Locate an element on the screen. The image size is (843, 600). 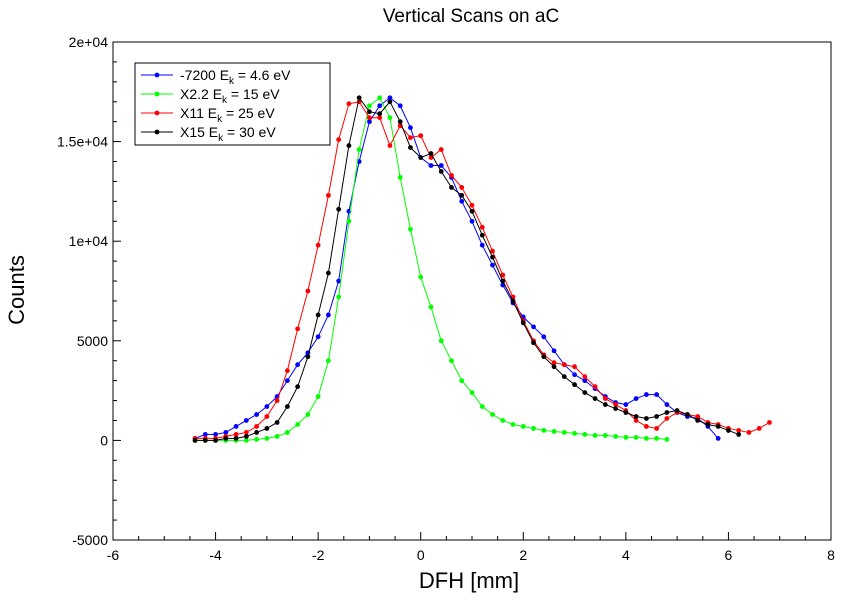
x-tick-label: 6 is located at coordinates (729, 555).